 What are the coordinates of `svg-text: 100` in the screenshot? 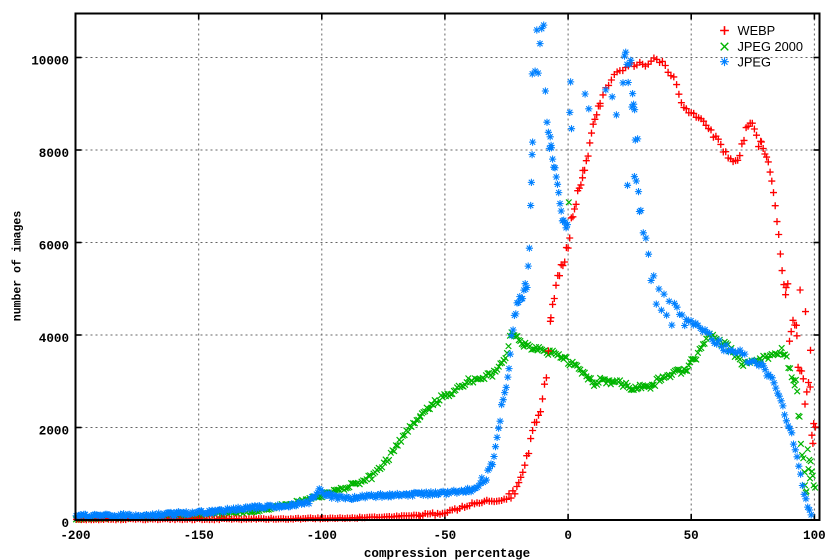 It's located at (814, 536).